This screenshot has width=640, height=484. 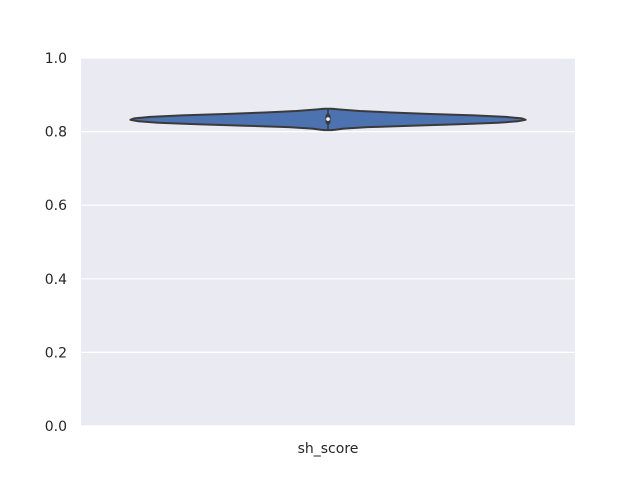 I want to click on violin-median-point, so click(x=328, y=119).